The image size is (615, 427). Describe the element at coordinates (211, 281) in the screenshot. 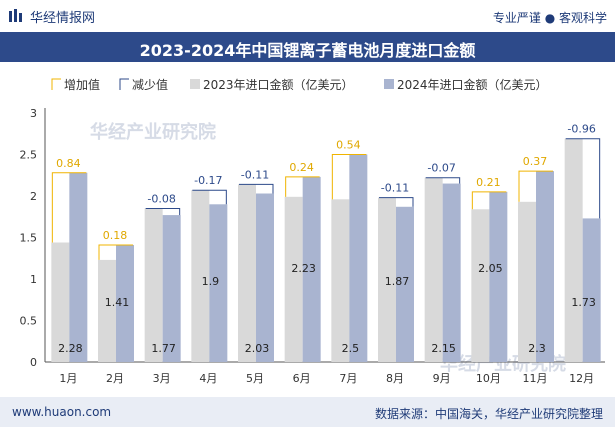

I see `value-label-2024: 1.9` at that location.